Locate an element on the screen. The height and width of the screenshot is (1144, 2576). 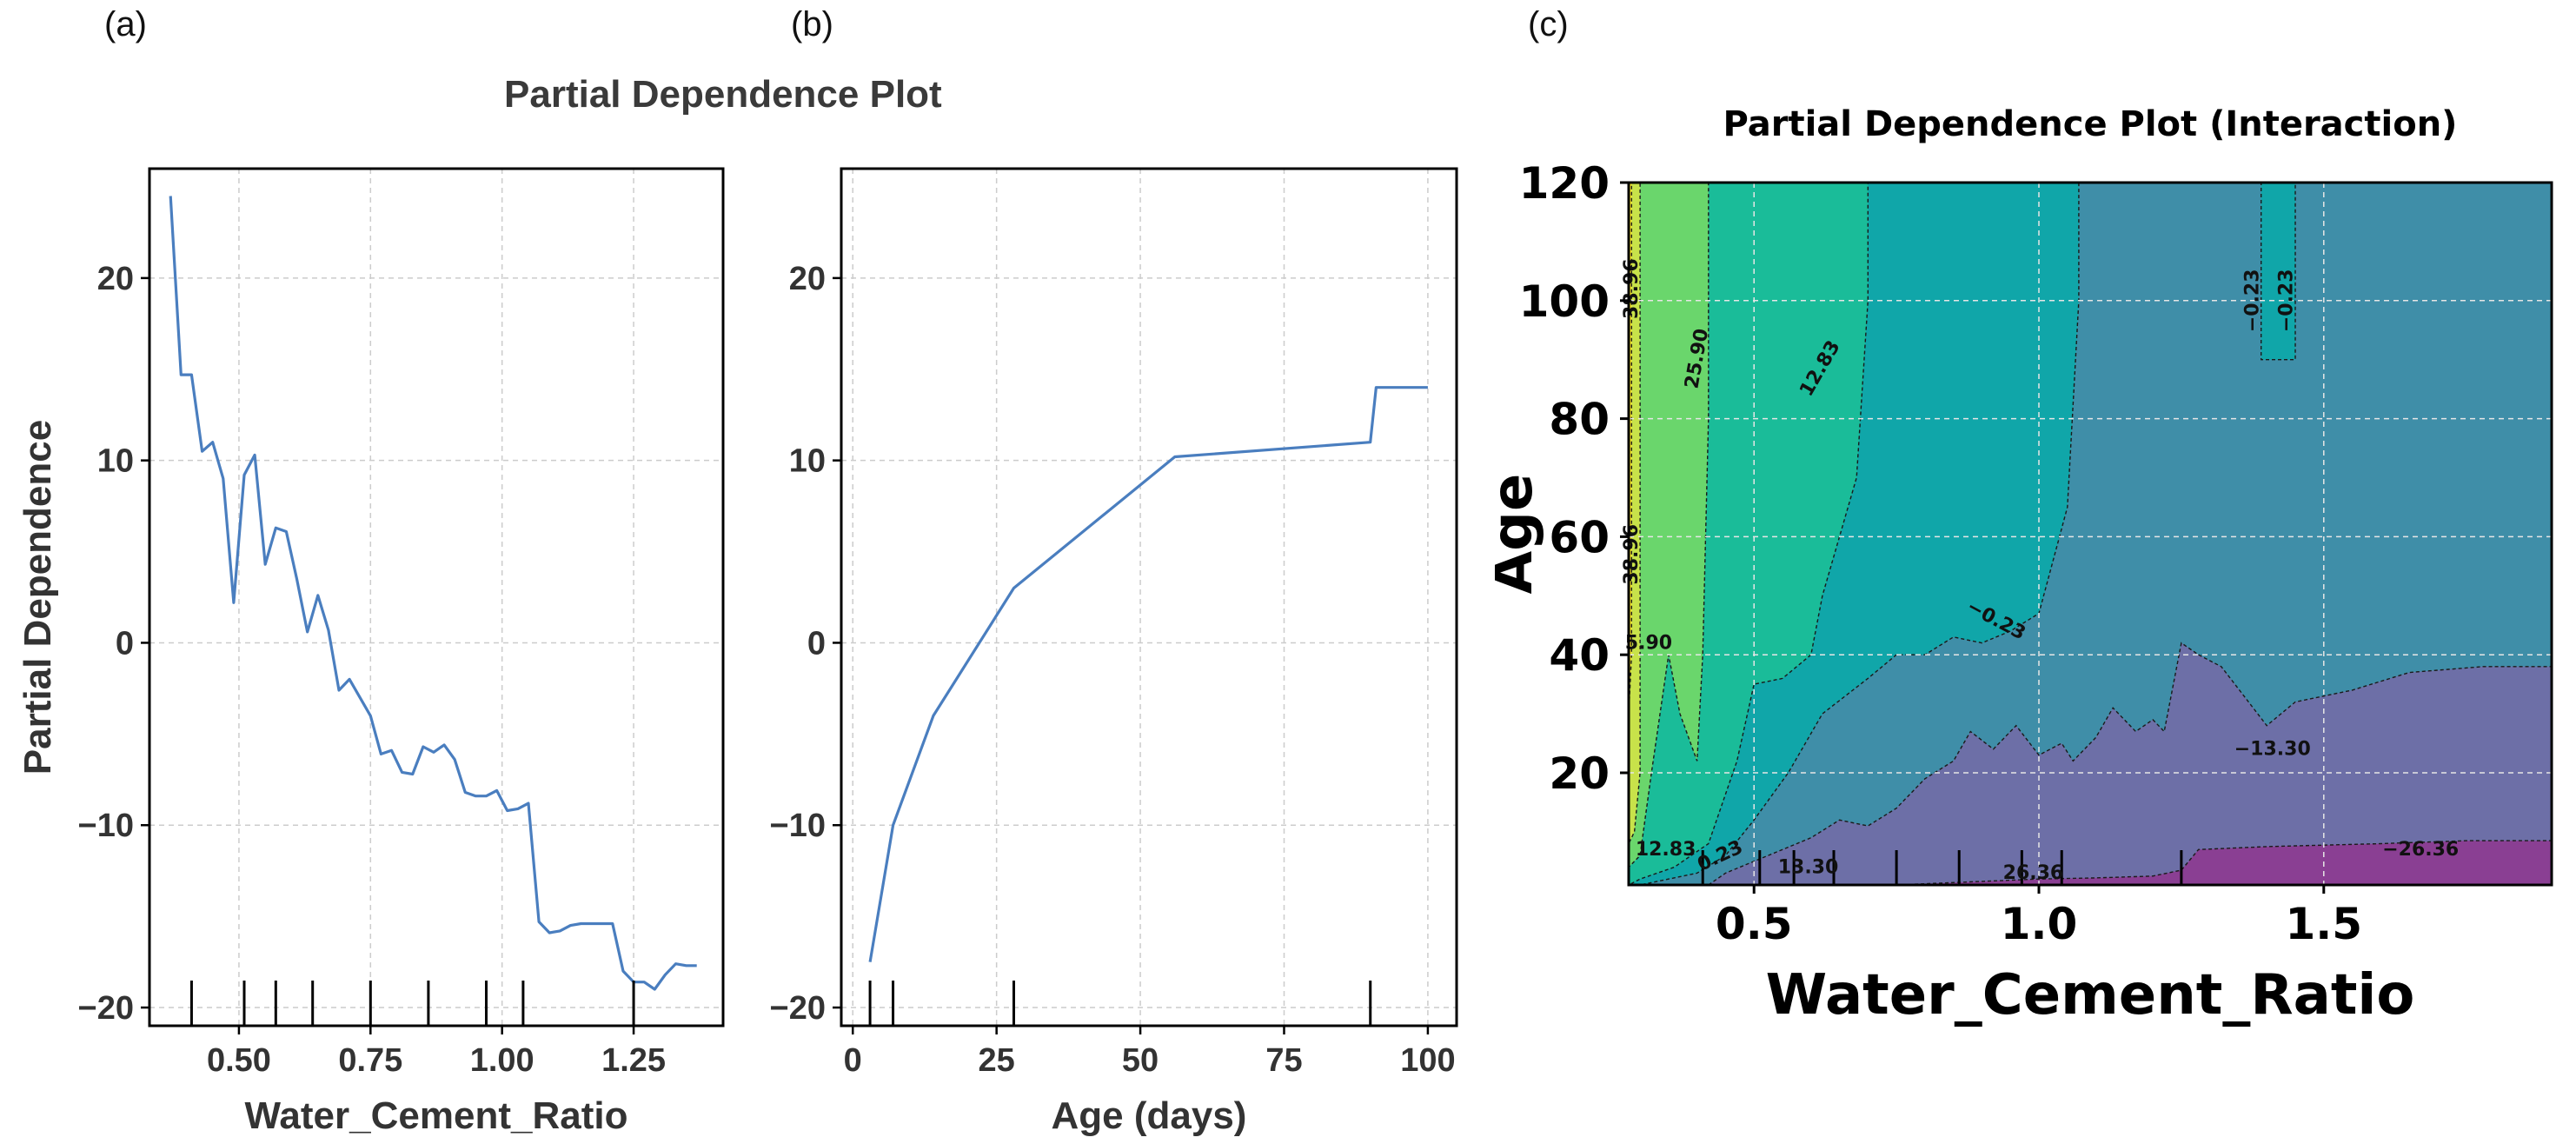
contour-label: 26.36 is located at coordinates (2033, 873).